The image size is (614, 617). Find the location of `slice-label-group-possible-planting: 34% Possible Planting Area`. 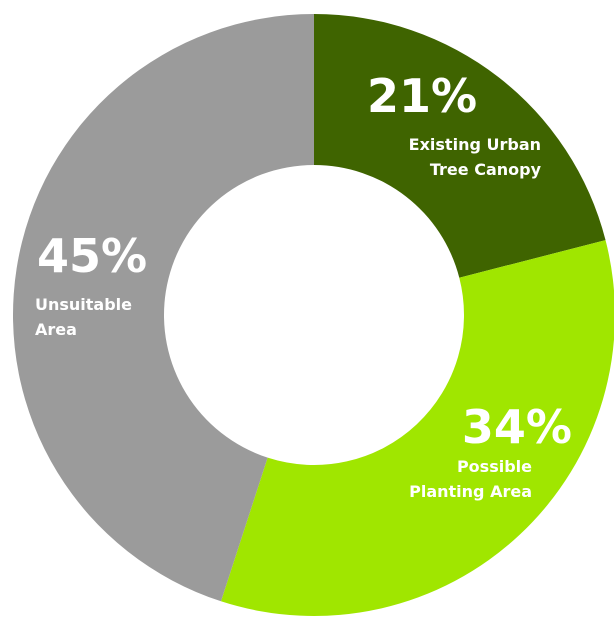

slice-label-group-possible-planting: 34% Possible Planting Area is located at coordinates (490, 450).